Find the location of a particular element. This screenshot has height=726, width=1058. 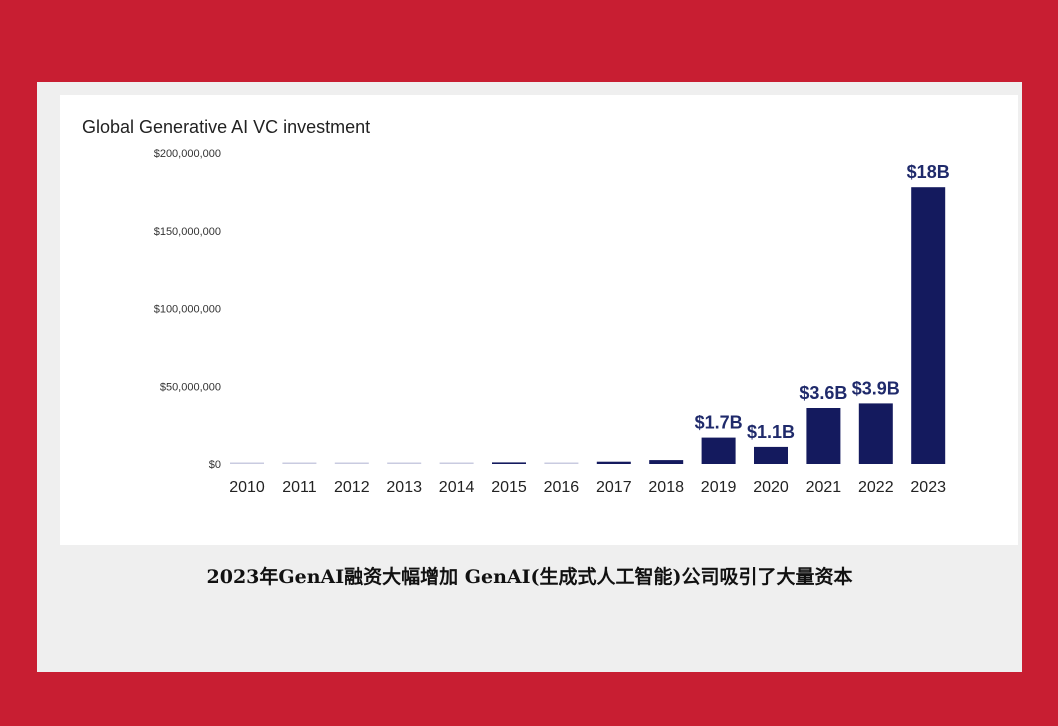

bar-2012 is located at coordinates (351, 463).